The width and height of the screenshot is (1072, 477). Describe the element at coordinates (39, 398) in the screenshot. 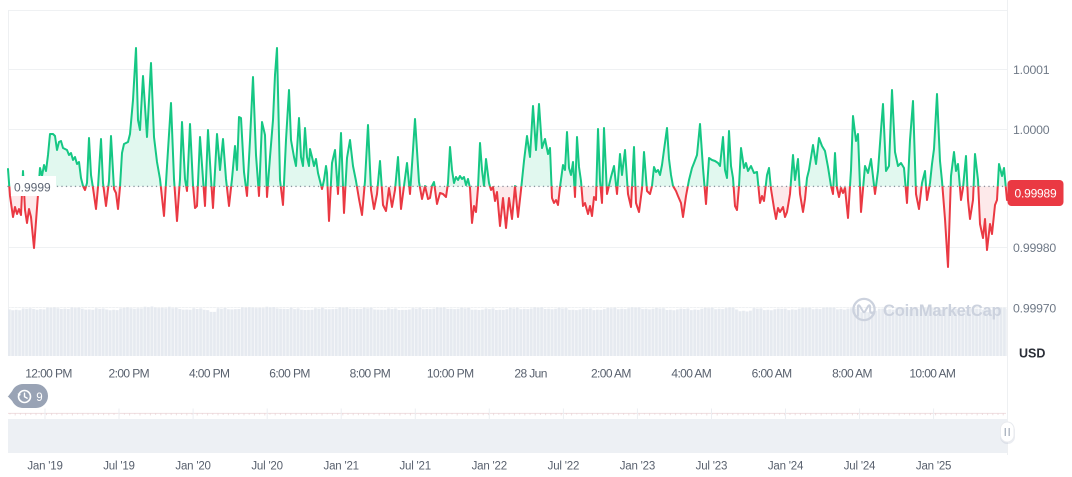

I see `svg-text: 9` at that location.